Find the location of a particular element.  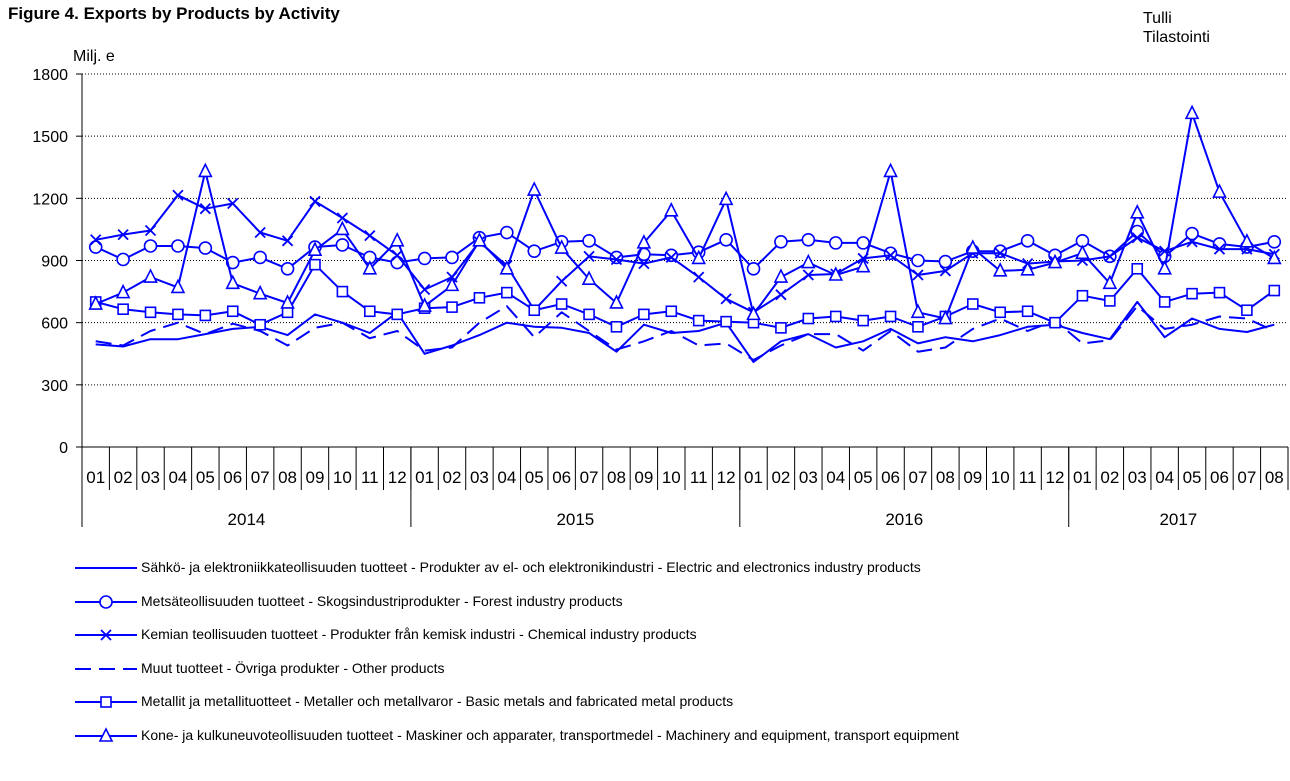

year-label: 2015 is located at coordinates (575, 519).